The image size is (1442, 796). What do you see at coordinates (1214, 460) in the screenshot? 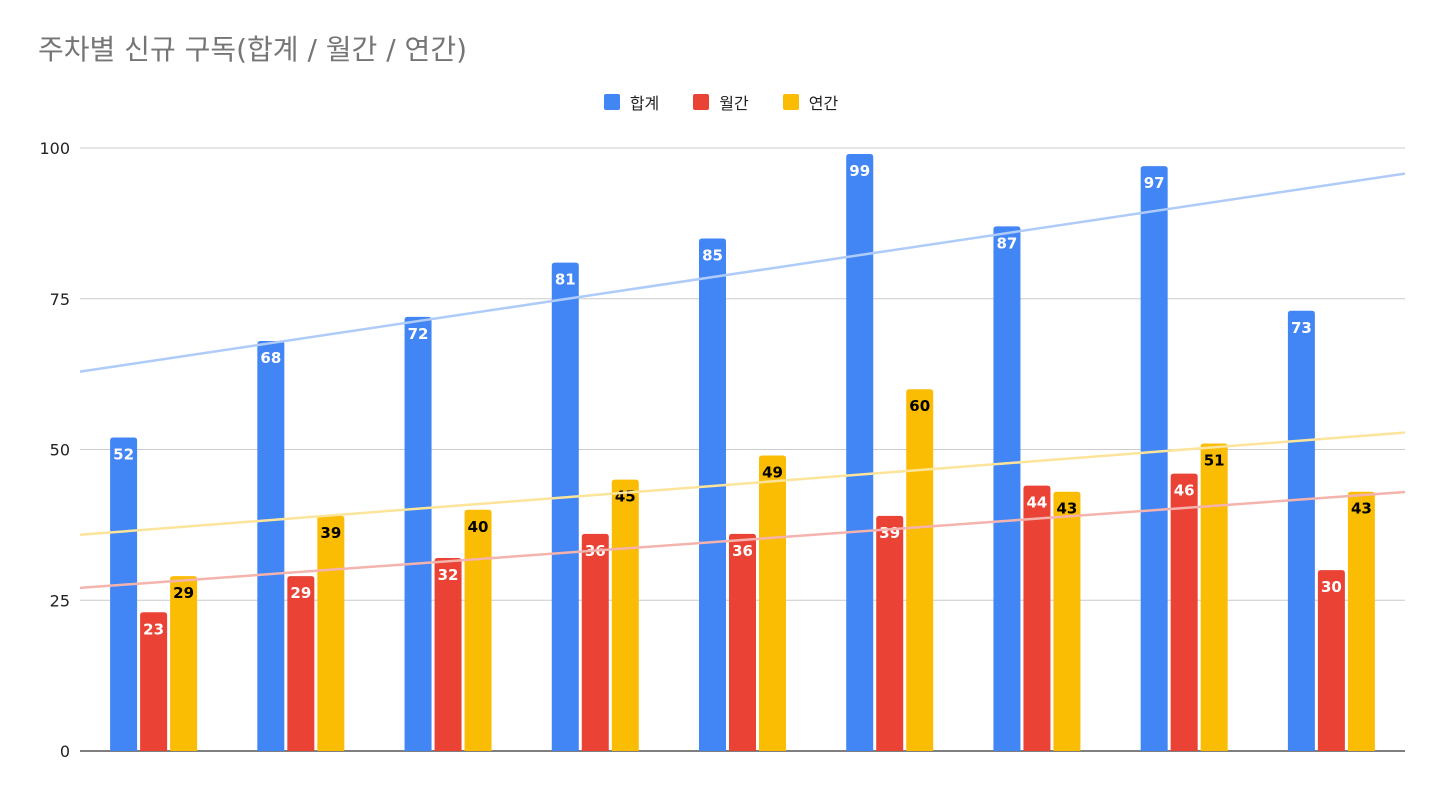
I see `bar-value-label: 51` at bounding box center [1214, 460].